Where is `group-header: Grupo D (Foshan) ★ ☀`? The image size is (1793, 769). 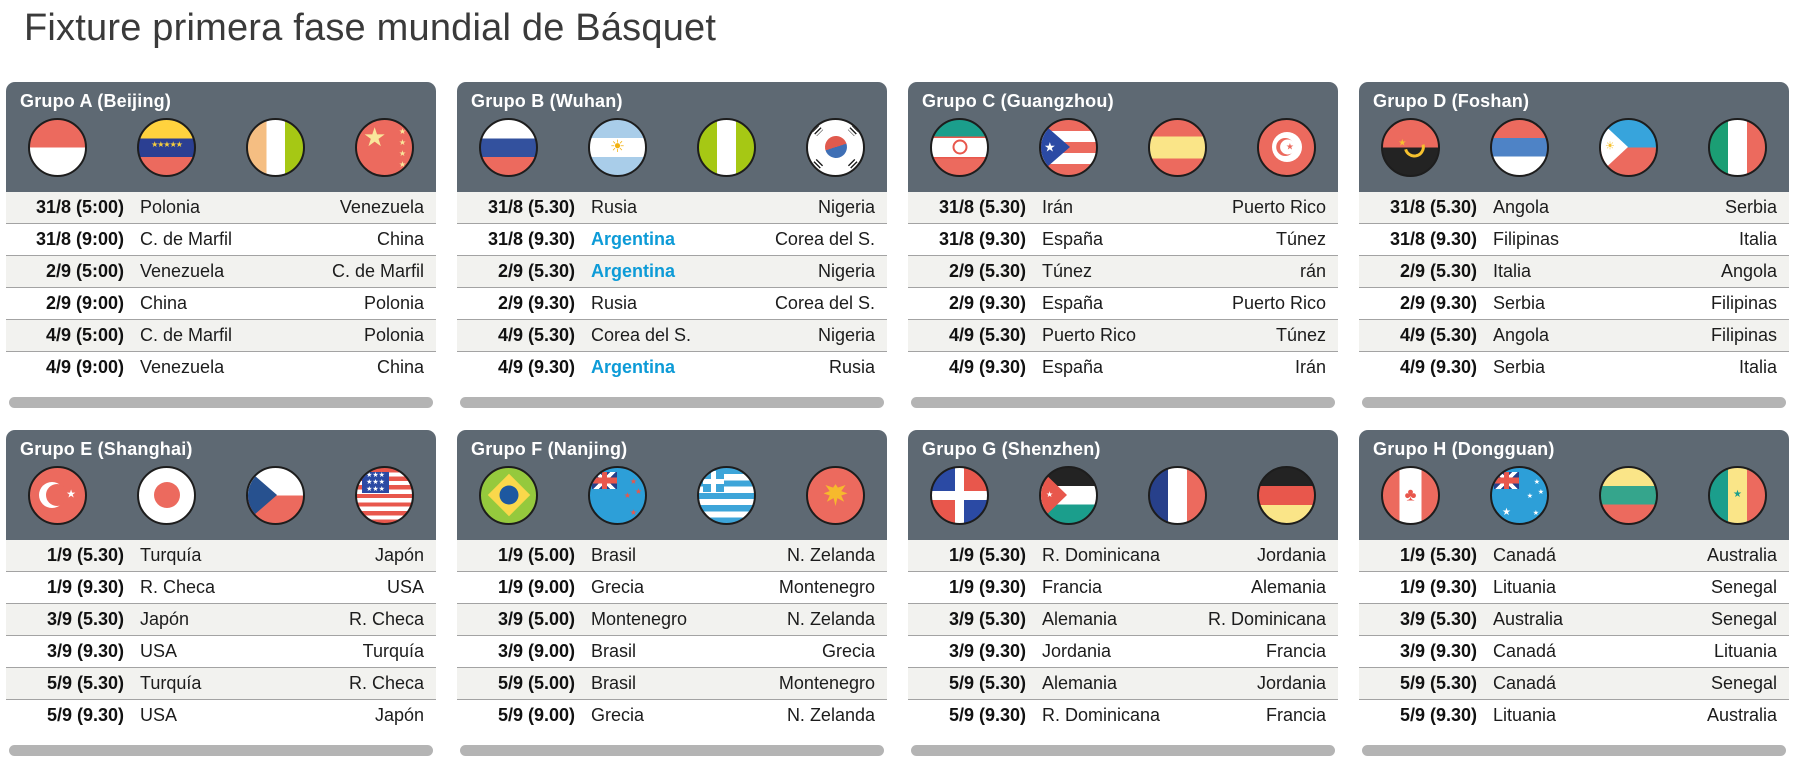
group-header: Grupo D (Foshan) ★ ☀ is located at coordinates (1574, 136).